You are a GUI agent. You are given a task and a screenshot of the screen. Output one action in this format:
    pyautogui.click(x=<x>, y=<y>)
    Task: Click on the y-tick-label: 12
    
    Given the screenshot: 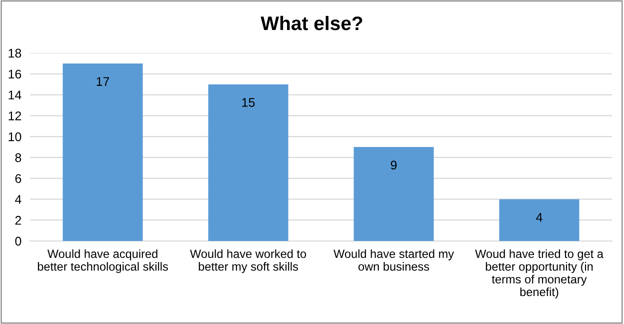 What is the action you would take?
    pyautogui.click(x=15, y=115)
    